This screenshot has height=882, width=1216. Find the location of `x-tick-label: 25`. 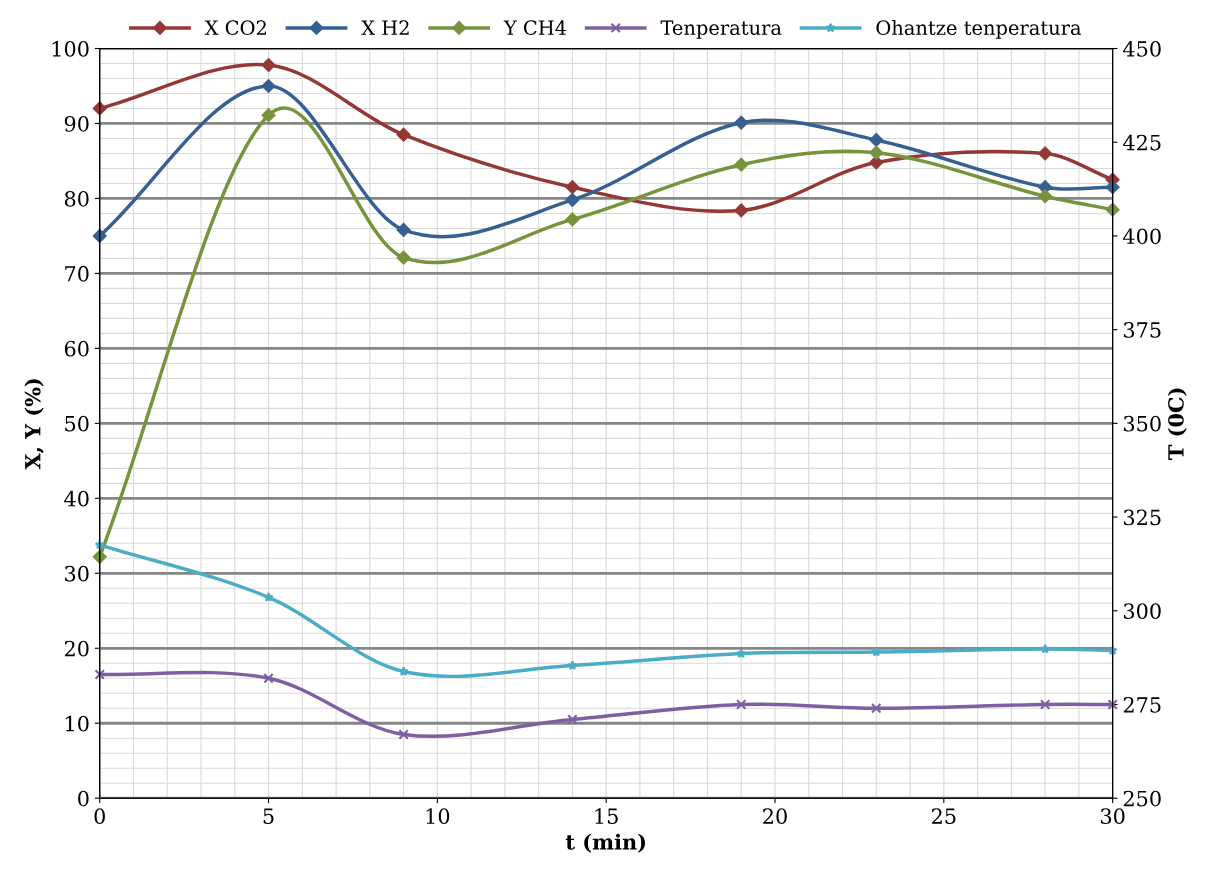

x-tick-label: 25 is located at coordinates (943, 816).